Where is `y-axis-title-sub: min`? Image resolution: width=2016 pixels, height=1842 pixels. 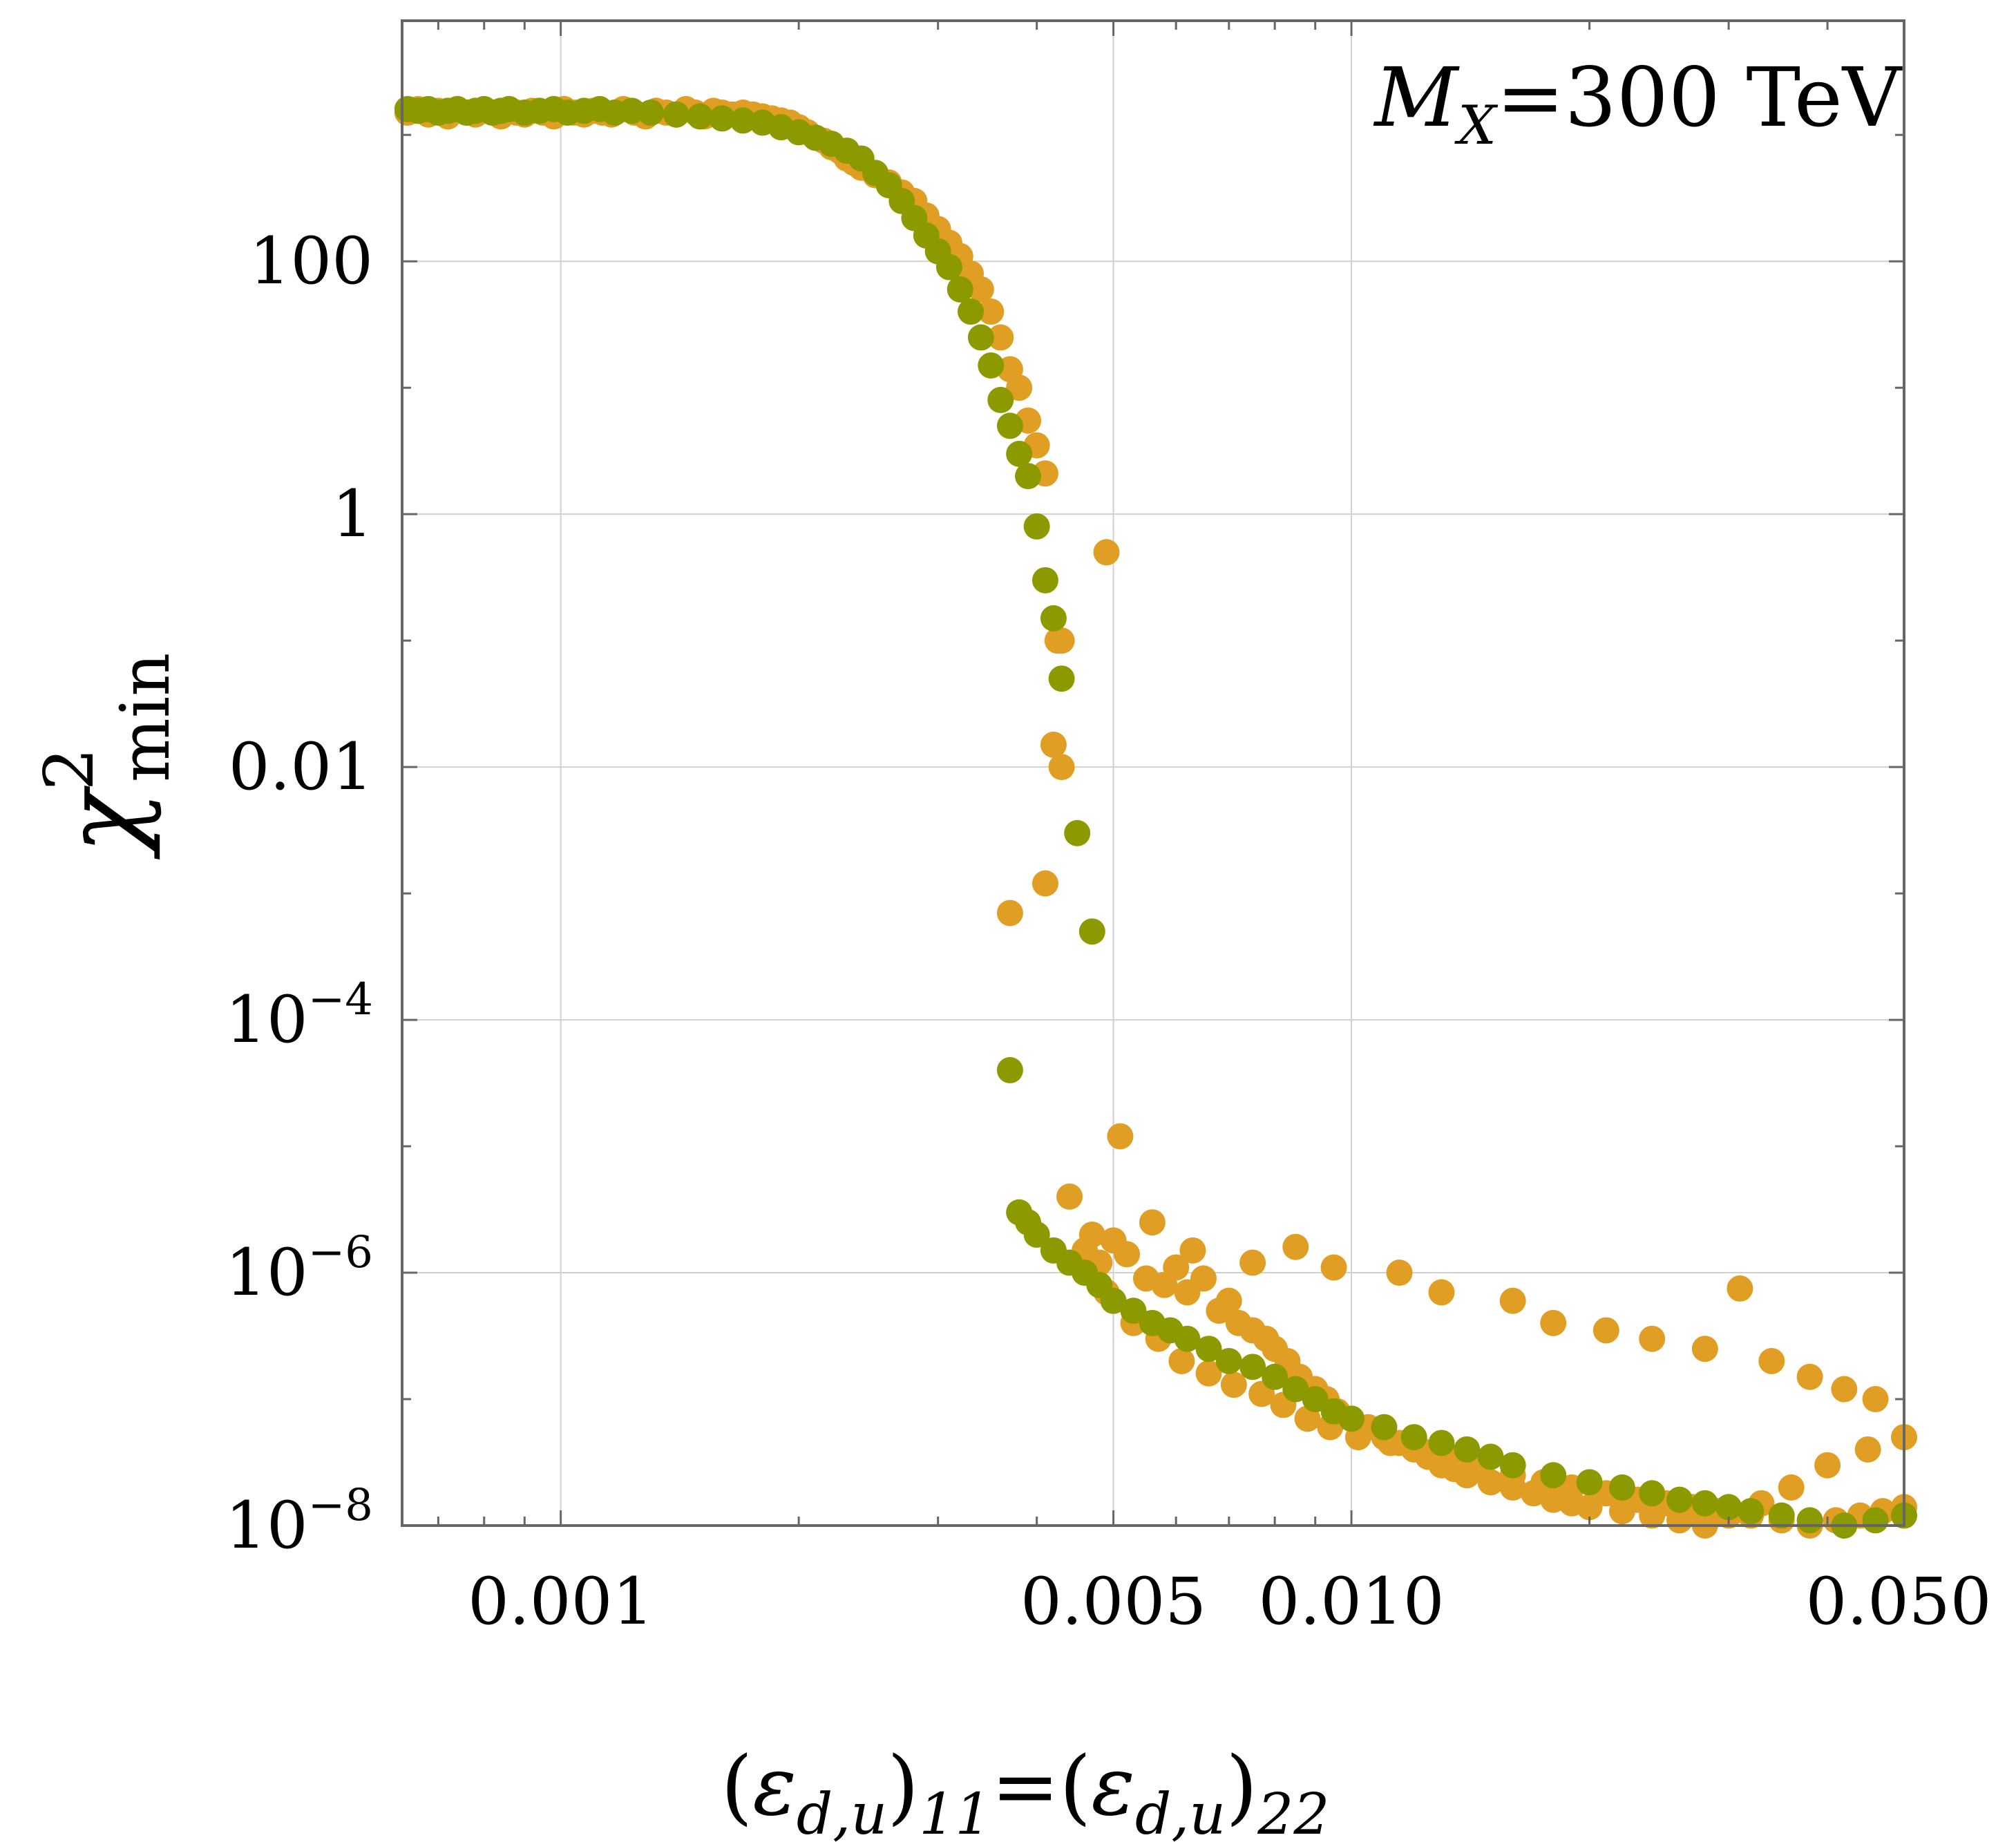 y-axis-title-sub: min is located at coordinates (145, 717).